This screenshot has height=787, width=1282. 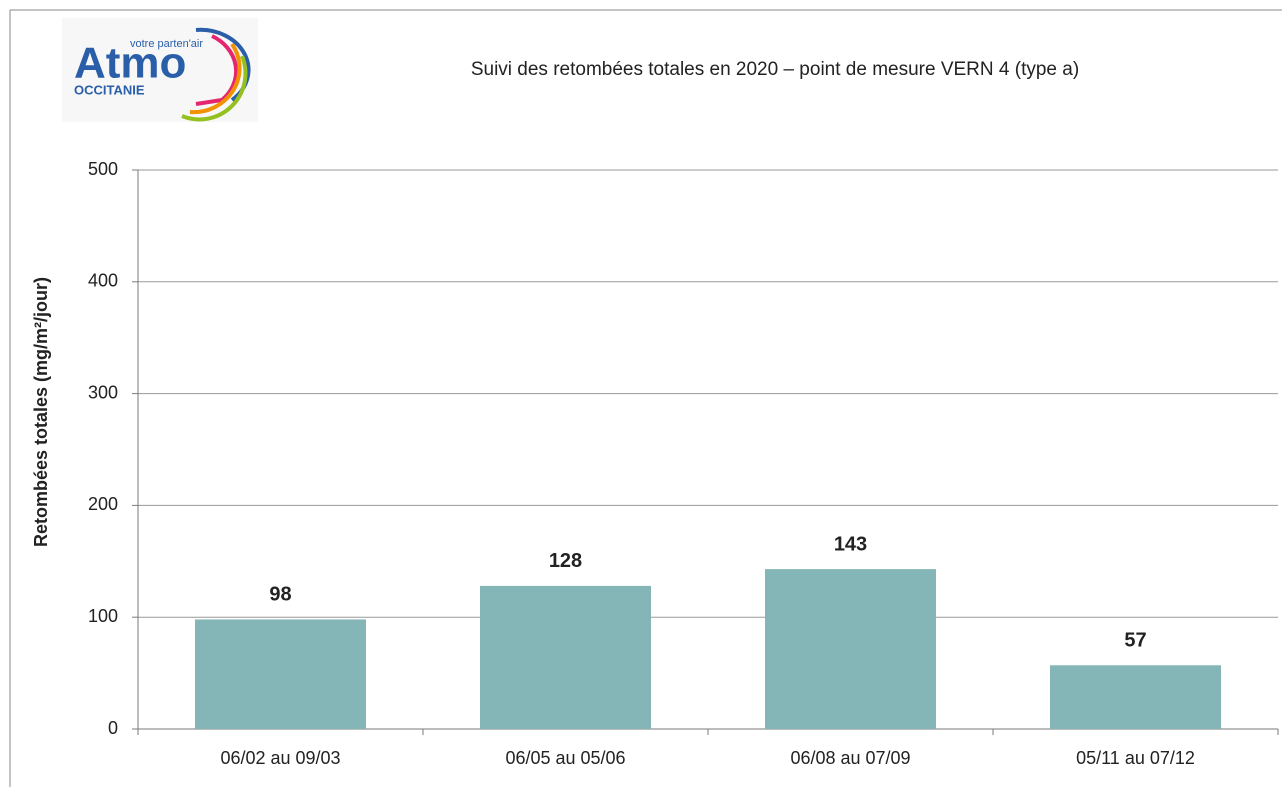 What do you see at coordinates (565, 758) in the screenshot?
I see `x-tick-label: 06/05 au 05/06` at bounding box center [565, 758].